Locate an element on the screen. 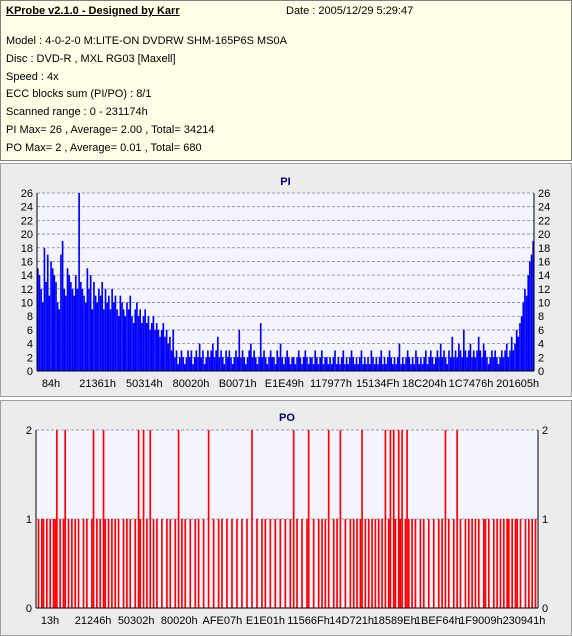 Image resolution: width=572 pixels, height=636 pixels. pi-y-tick-right: 14 is located at coordinates (544, 276).